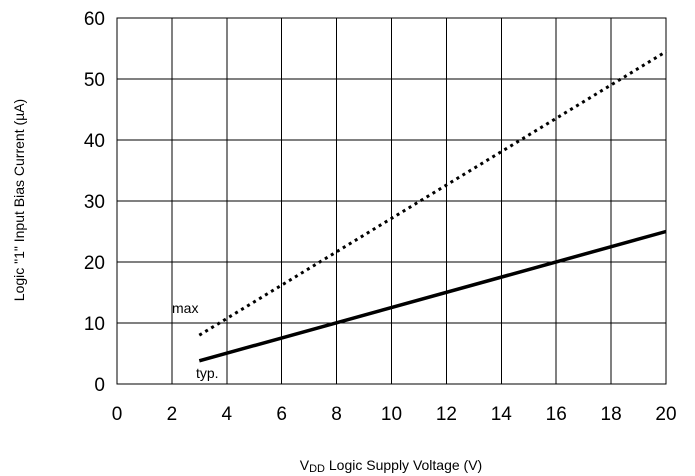  I want to click on x-tick-label-8: 8, so click(336, 414).